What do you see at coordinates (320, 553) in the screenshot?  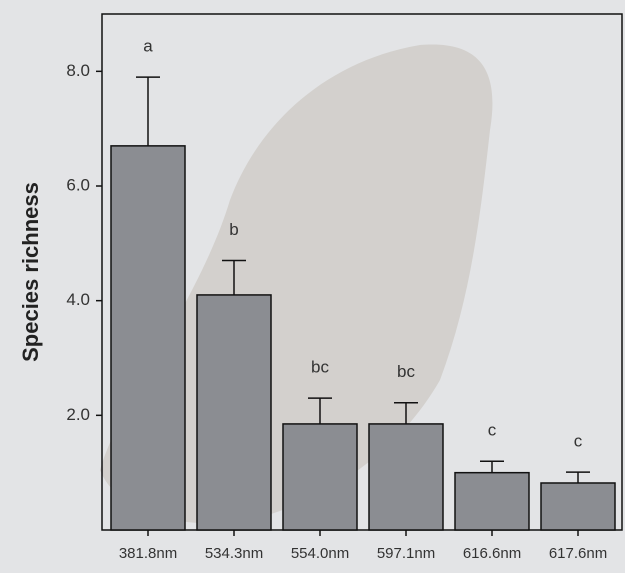 I see `x-tick-label: 554.0nm` at bounding box center [320, 553].